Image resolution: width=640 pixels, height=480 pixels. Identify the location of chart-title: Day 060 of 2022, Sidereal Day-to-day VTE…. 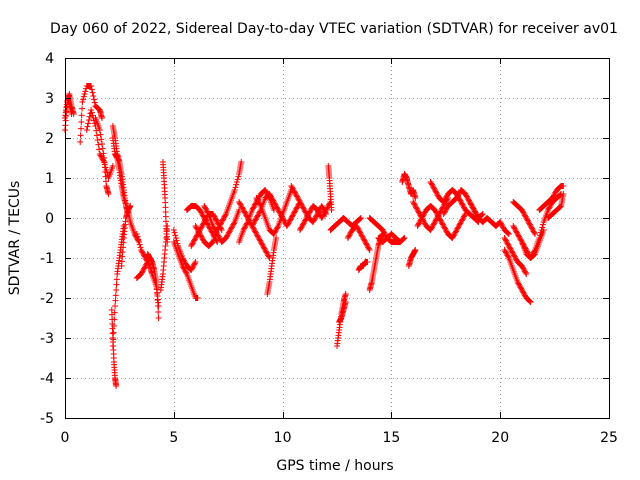
(334, 29).